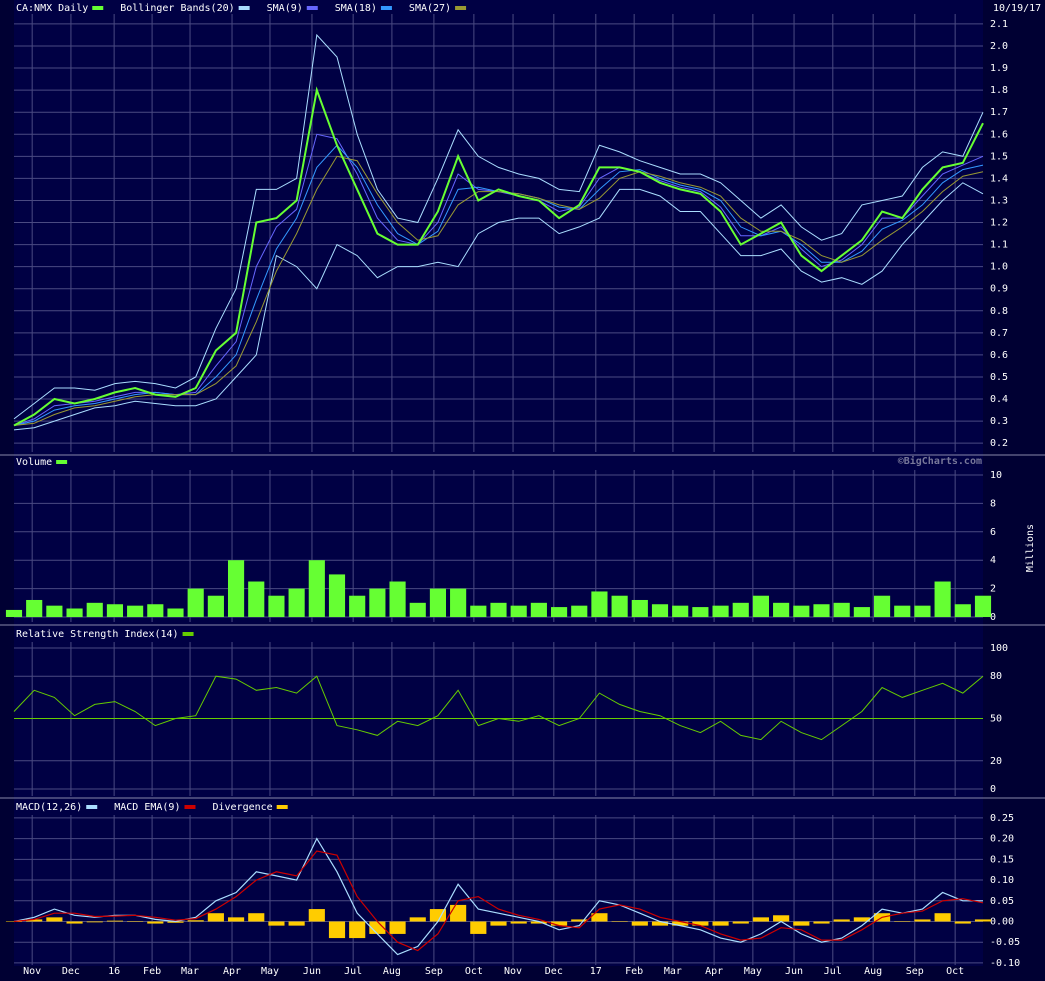  I want to click on y-tick-label: 0.7, so click(999, 333).